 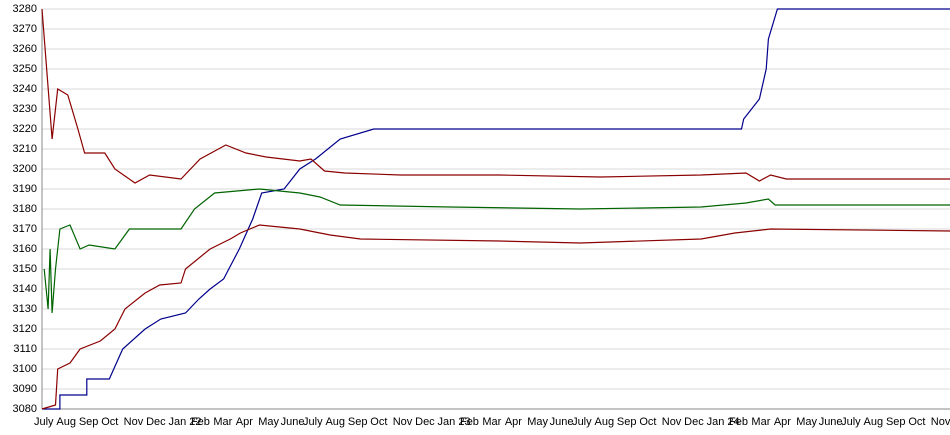 What do you see at coordinates (25, 69) in the screenshot?
I see `y-tick-label: 3250` at bounding box center [25, 69].